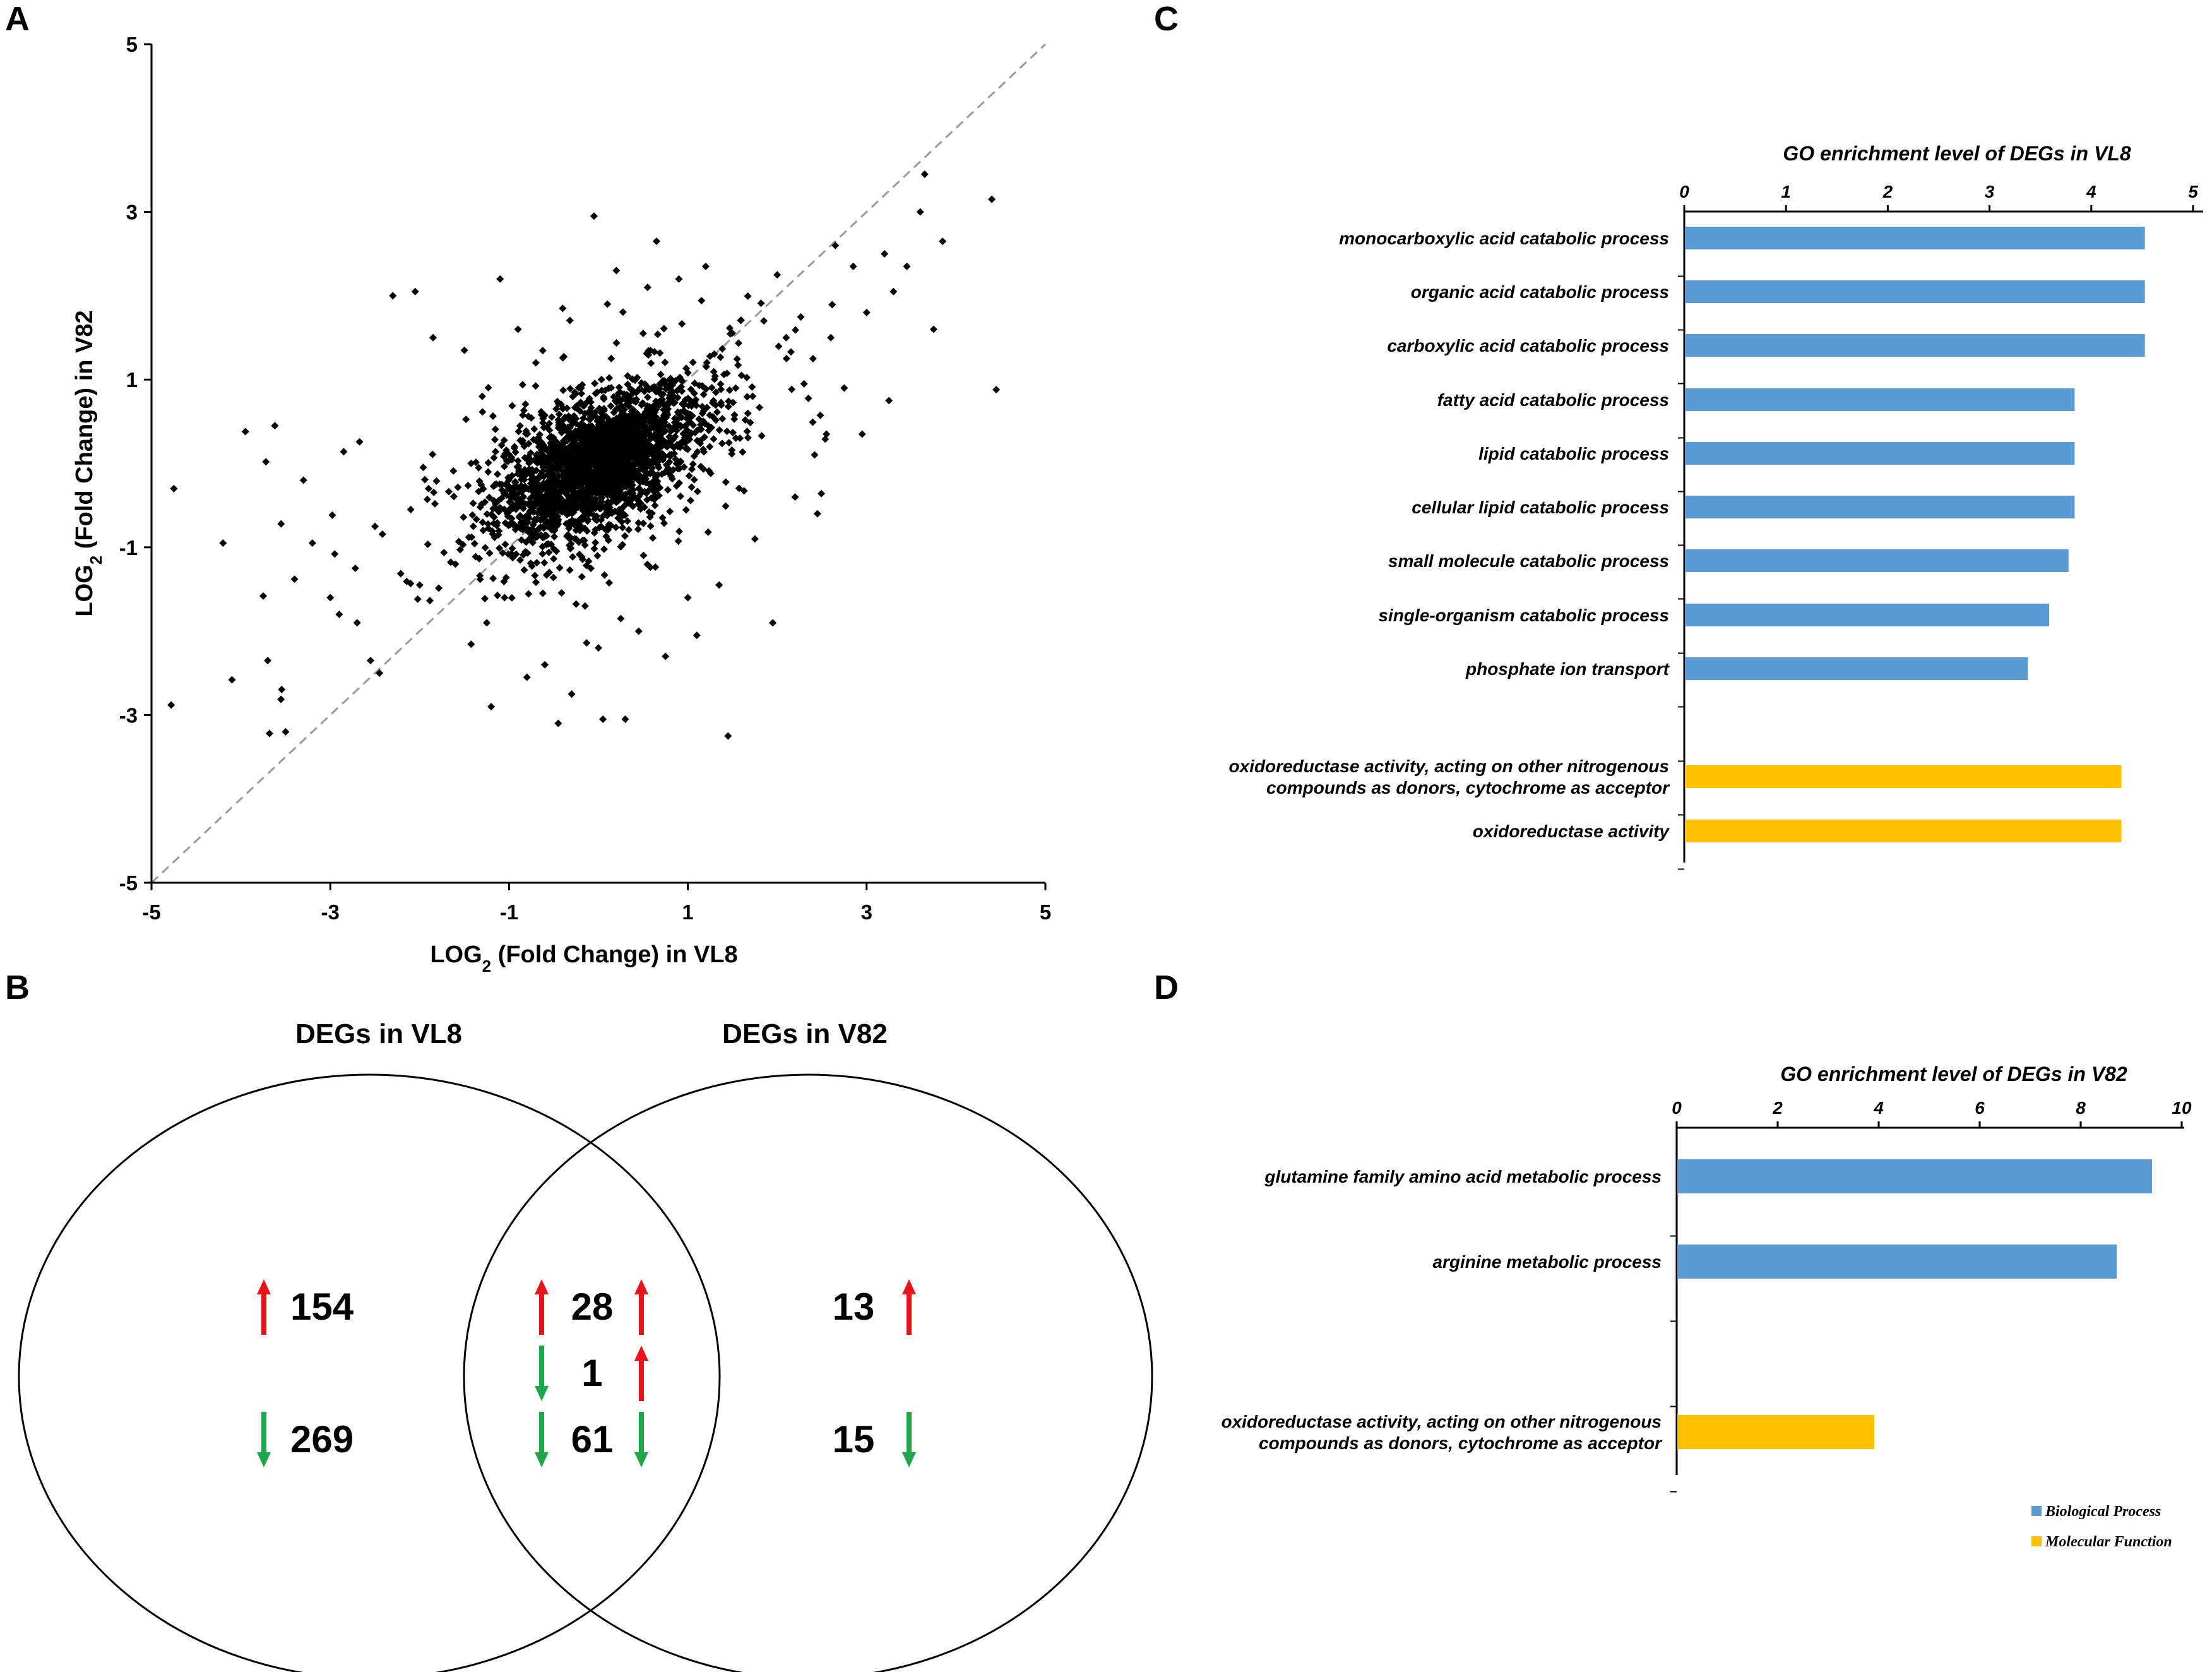  I want to click on legend-swatch-mf, so click(2036, 1541).